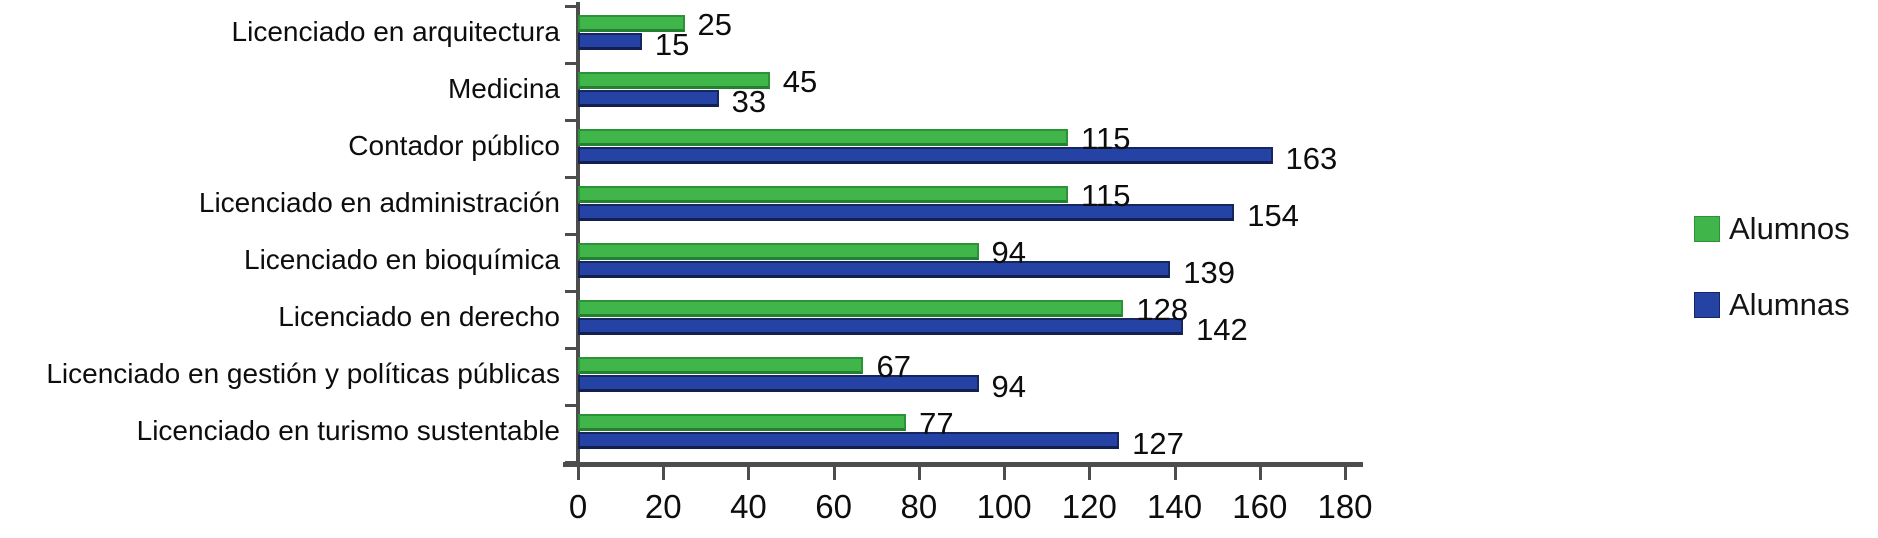 This screenshot has width=1878, height=538. I want to click on y-axis-line, so click(578, 233).